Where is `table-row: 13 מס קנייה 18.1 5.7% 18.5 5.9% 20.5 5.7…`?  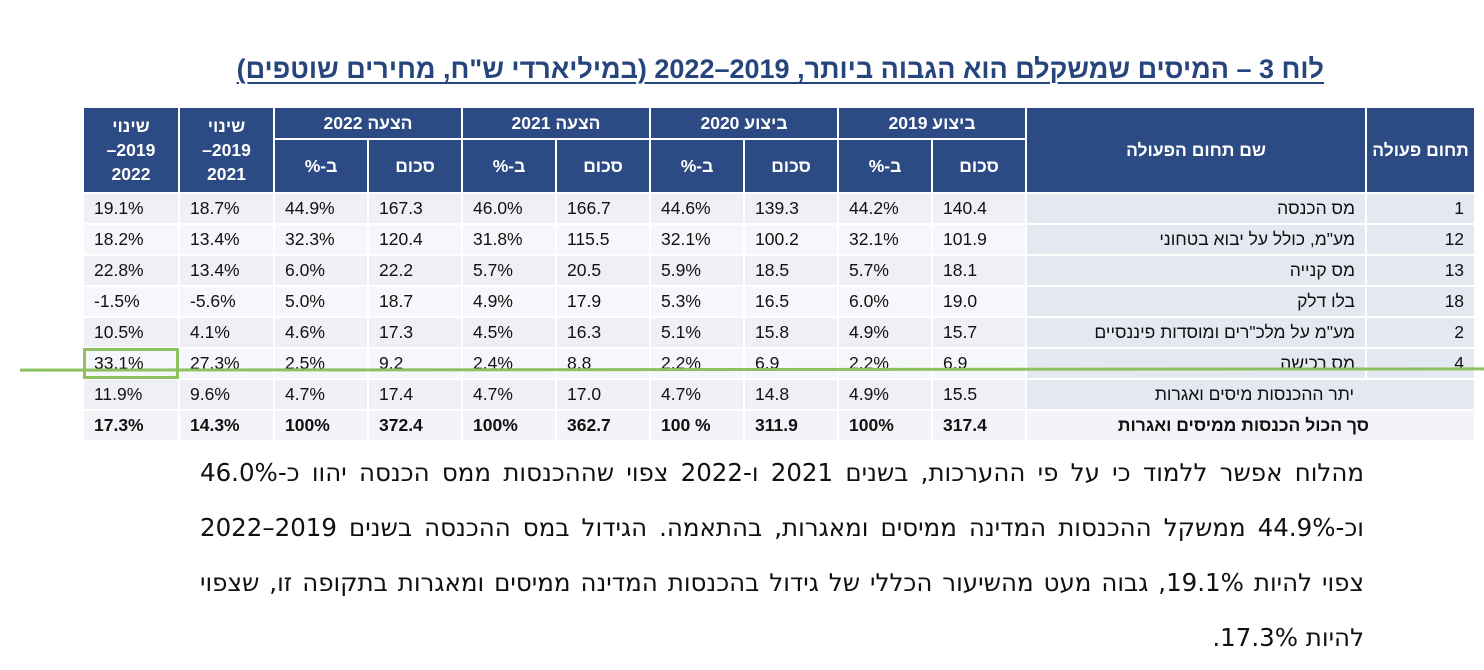 table-row: 13 מס קנייה 18.1 5.7% 18.5 5.9% 20.5 5.7… is located at coordinates (779, 270).